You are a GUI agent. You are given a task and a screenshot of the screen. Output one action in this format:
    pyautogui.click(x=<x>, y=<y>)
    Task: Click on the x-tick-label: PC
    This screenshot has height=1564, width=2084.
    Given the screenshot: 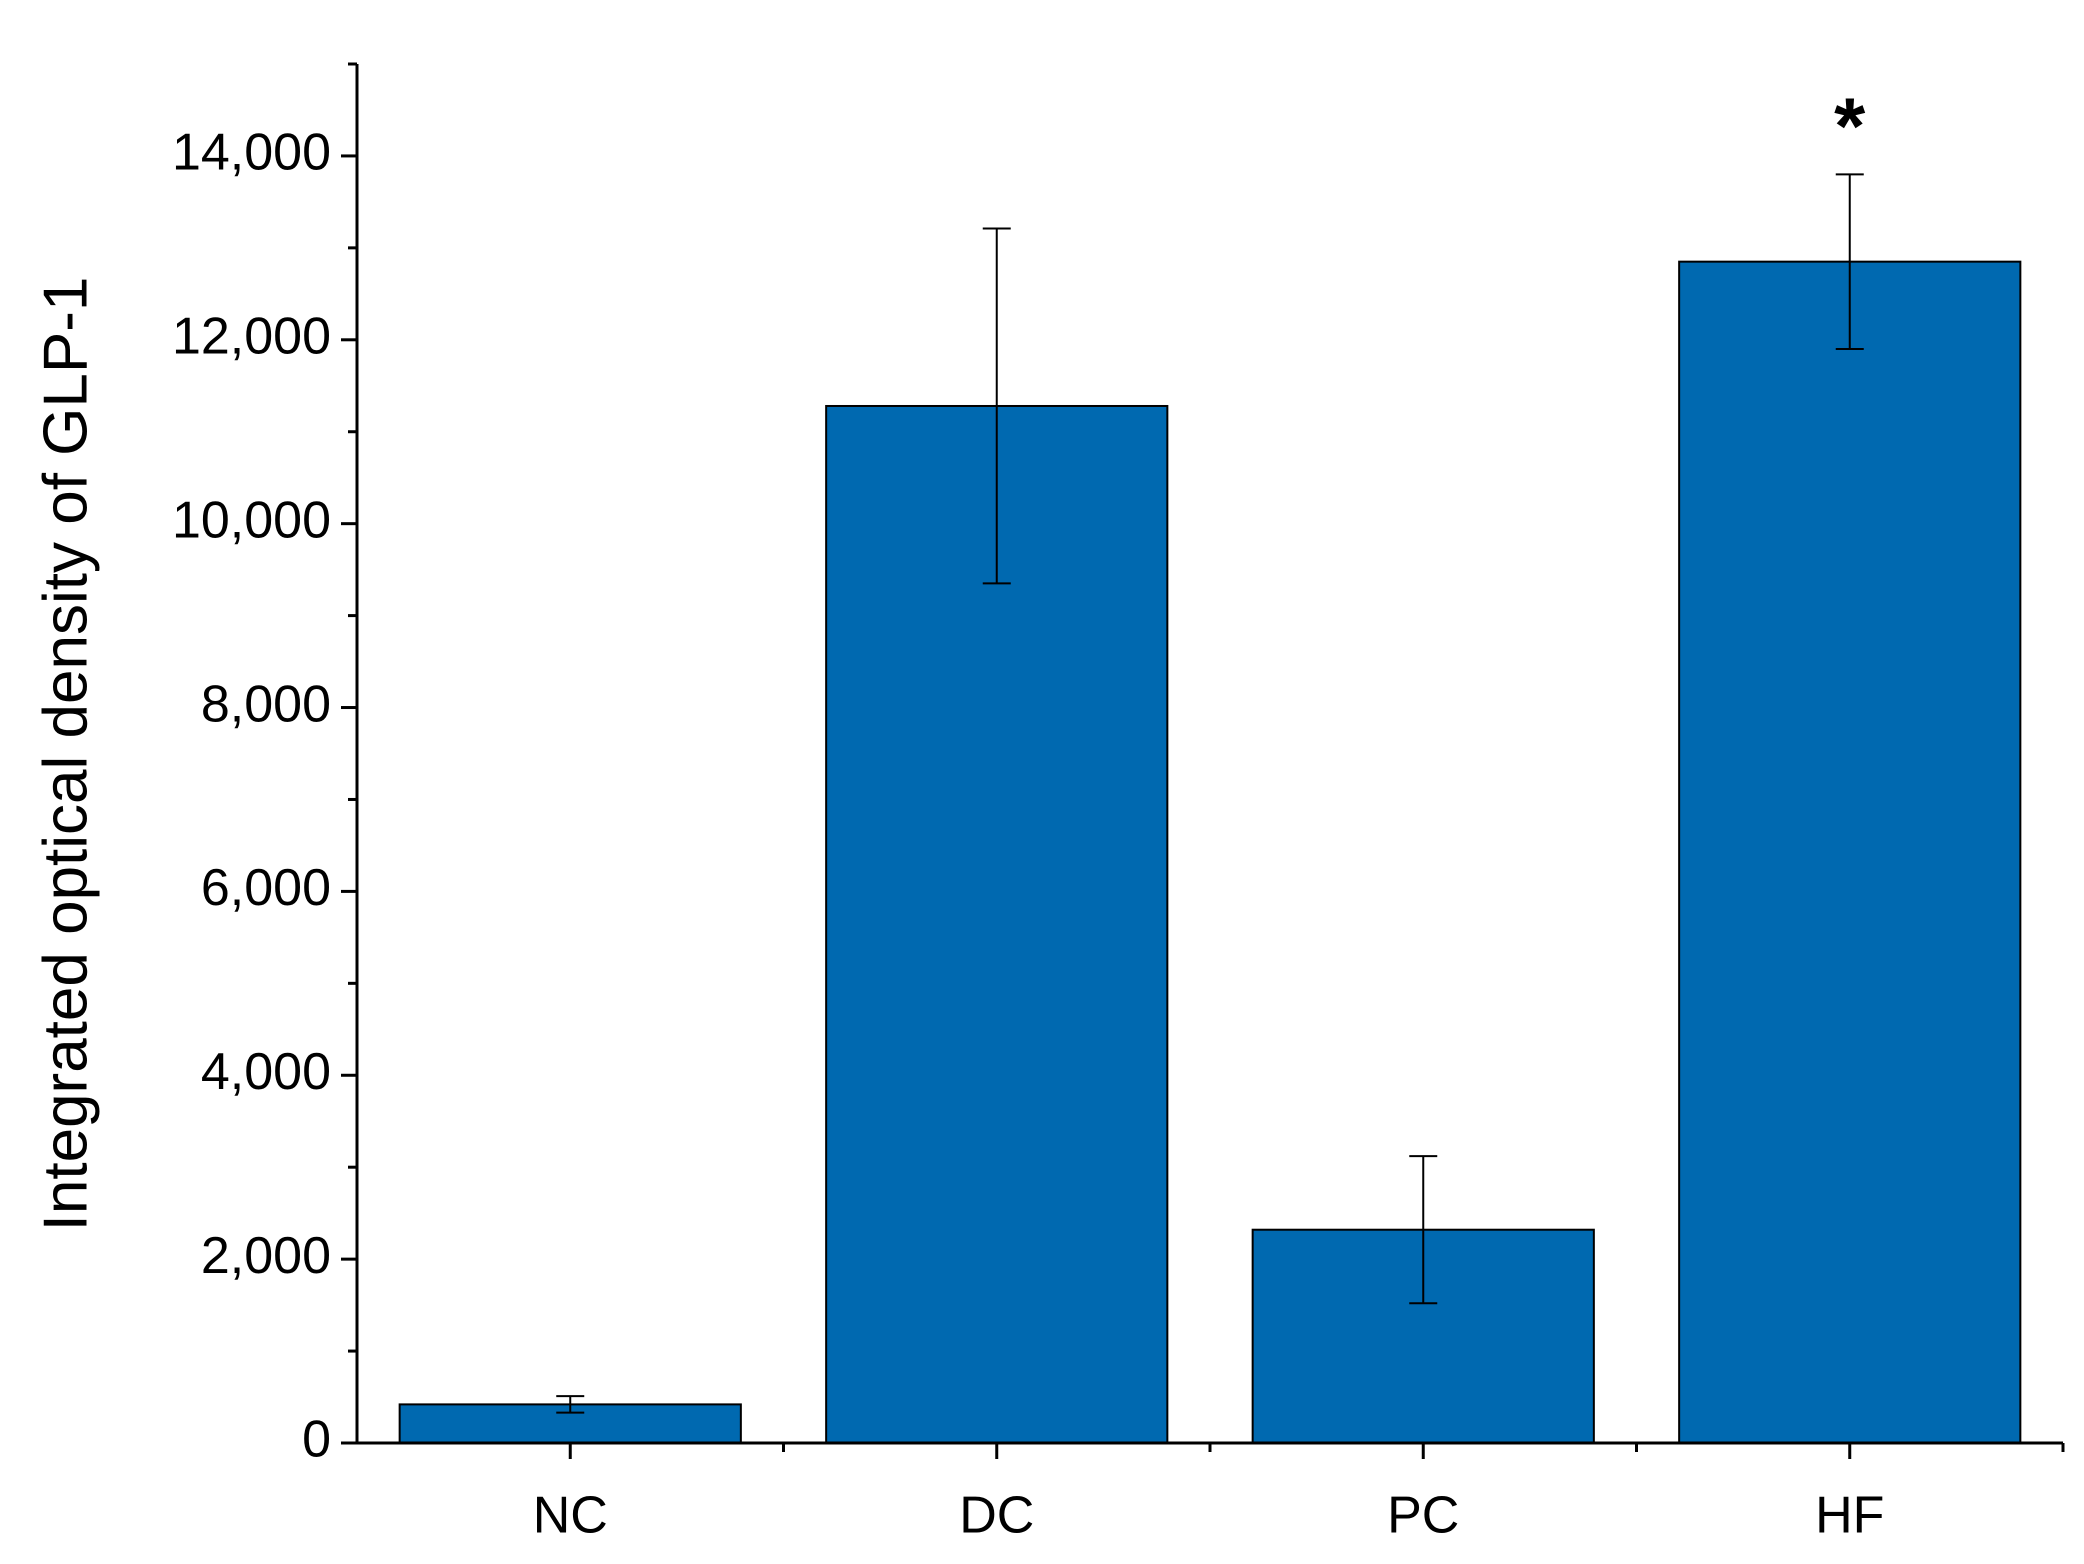 What is the action you would take?
    pyautogui.click(x=1423, y=1516)
    